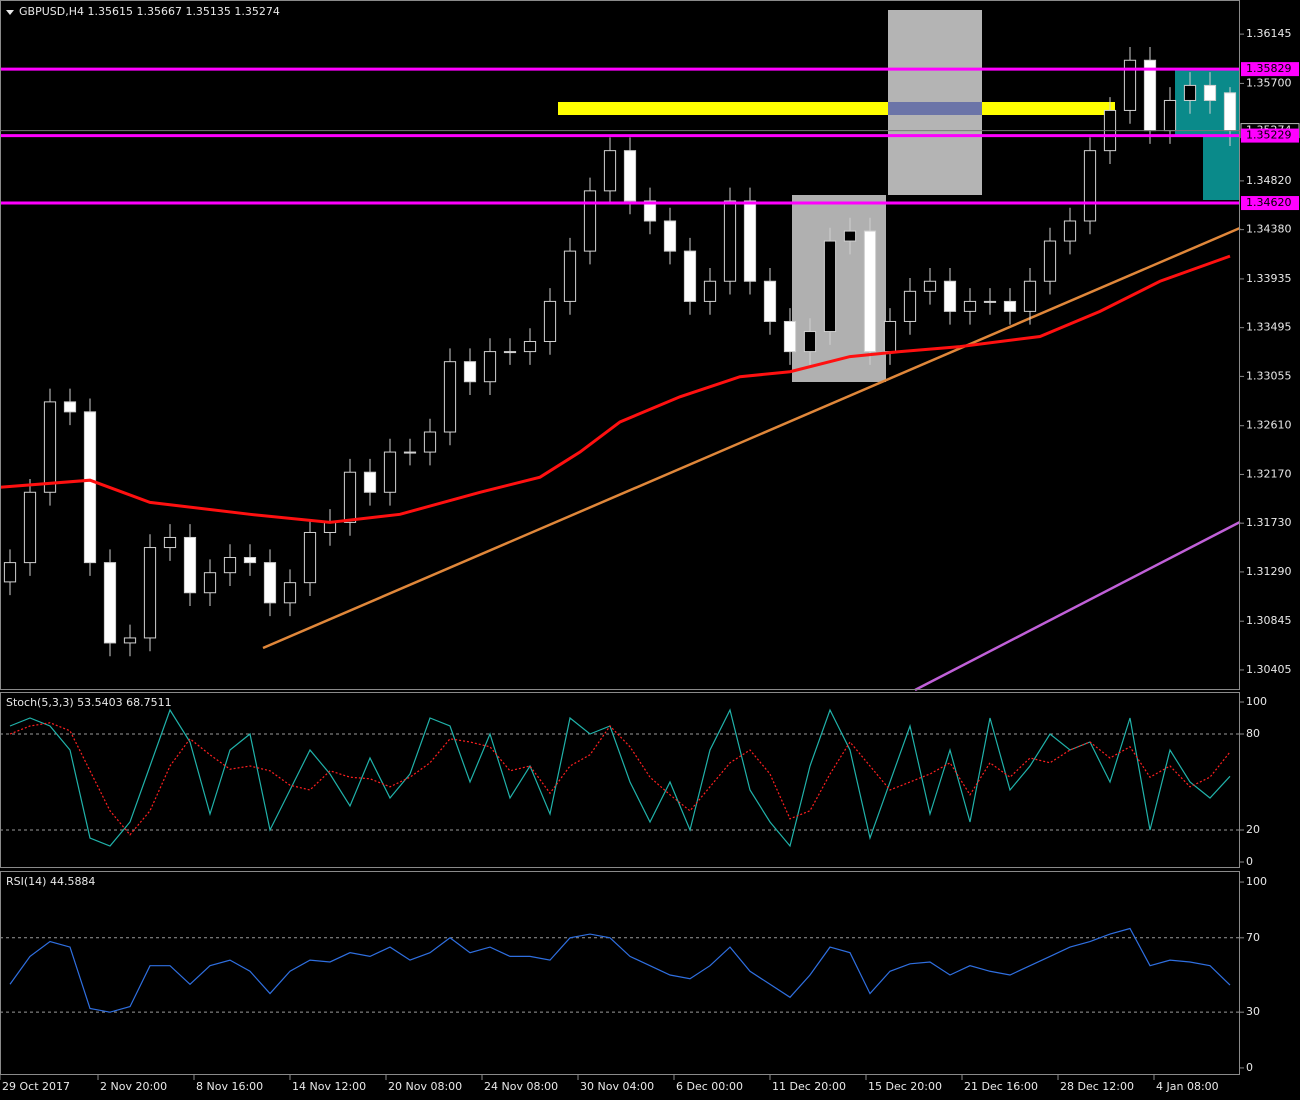 The width and height of the screenshot is (1300, 1100). I want to click on zone-overlap, so click(935, 108).